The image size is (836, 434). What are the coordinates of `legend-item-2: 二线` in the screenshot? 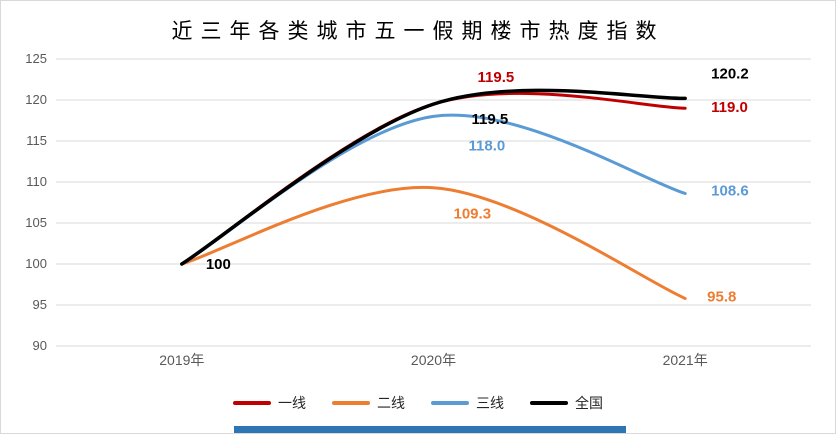 It's located at (368, 403).